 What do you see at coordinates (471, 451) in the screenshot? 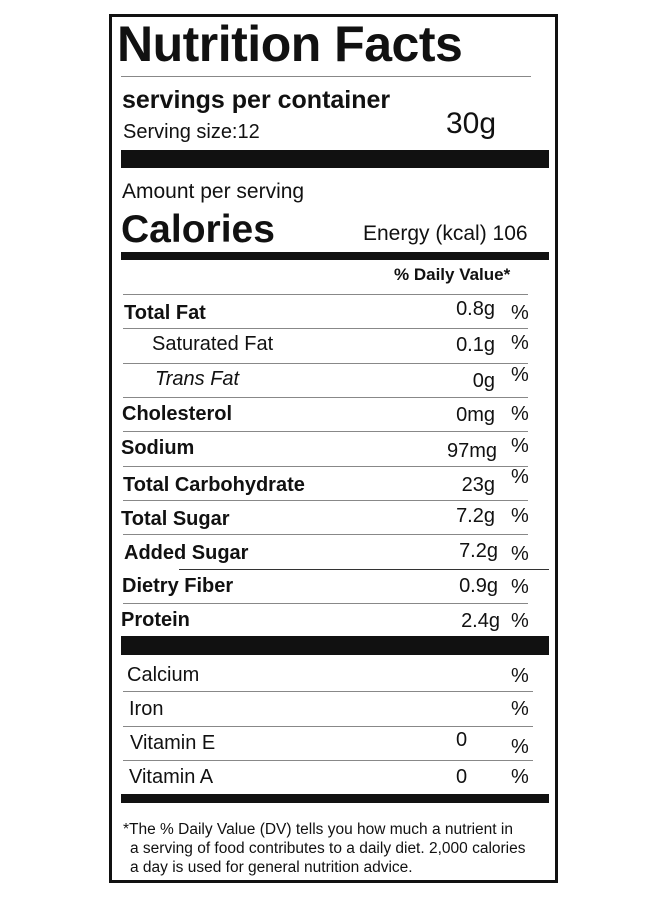
I see `nutrient-amount: 97mg` at bounding box center [471, 451].